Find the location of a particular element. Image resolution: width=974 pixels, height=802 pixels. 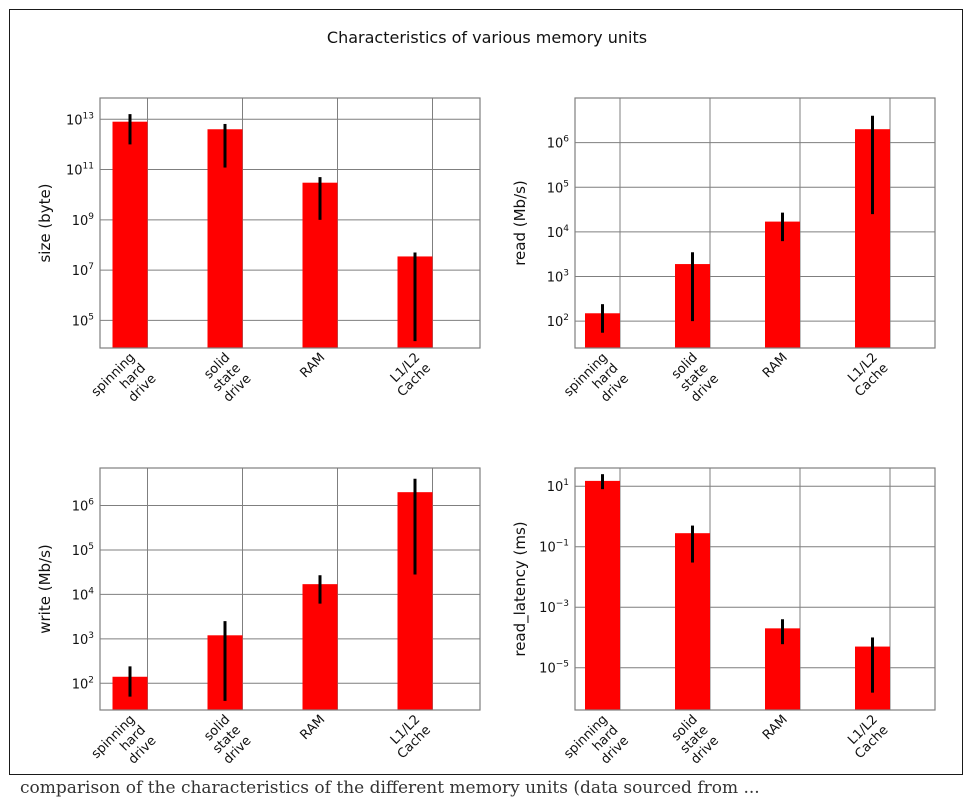

bar: solid state drive: 0.28 is located at coordinates (692, 621).